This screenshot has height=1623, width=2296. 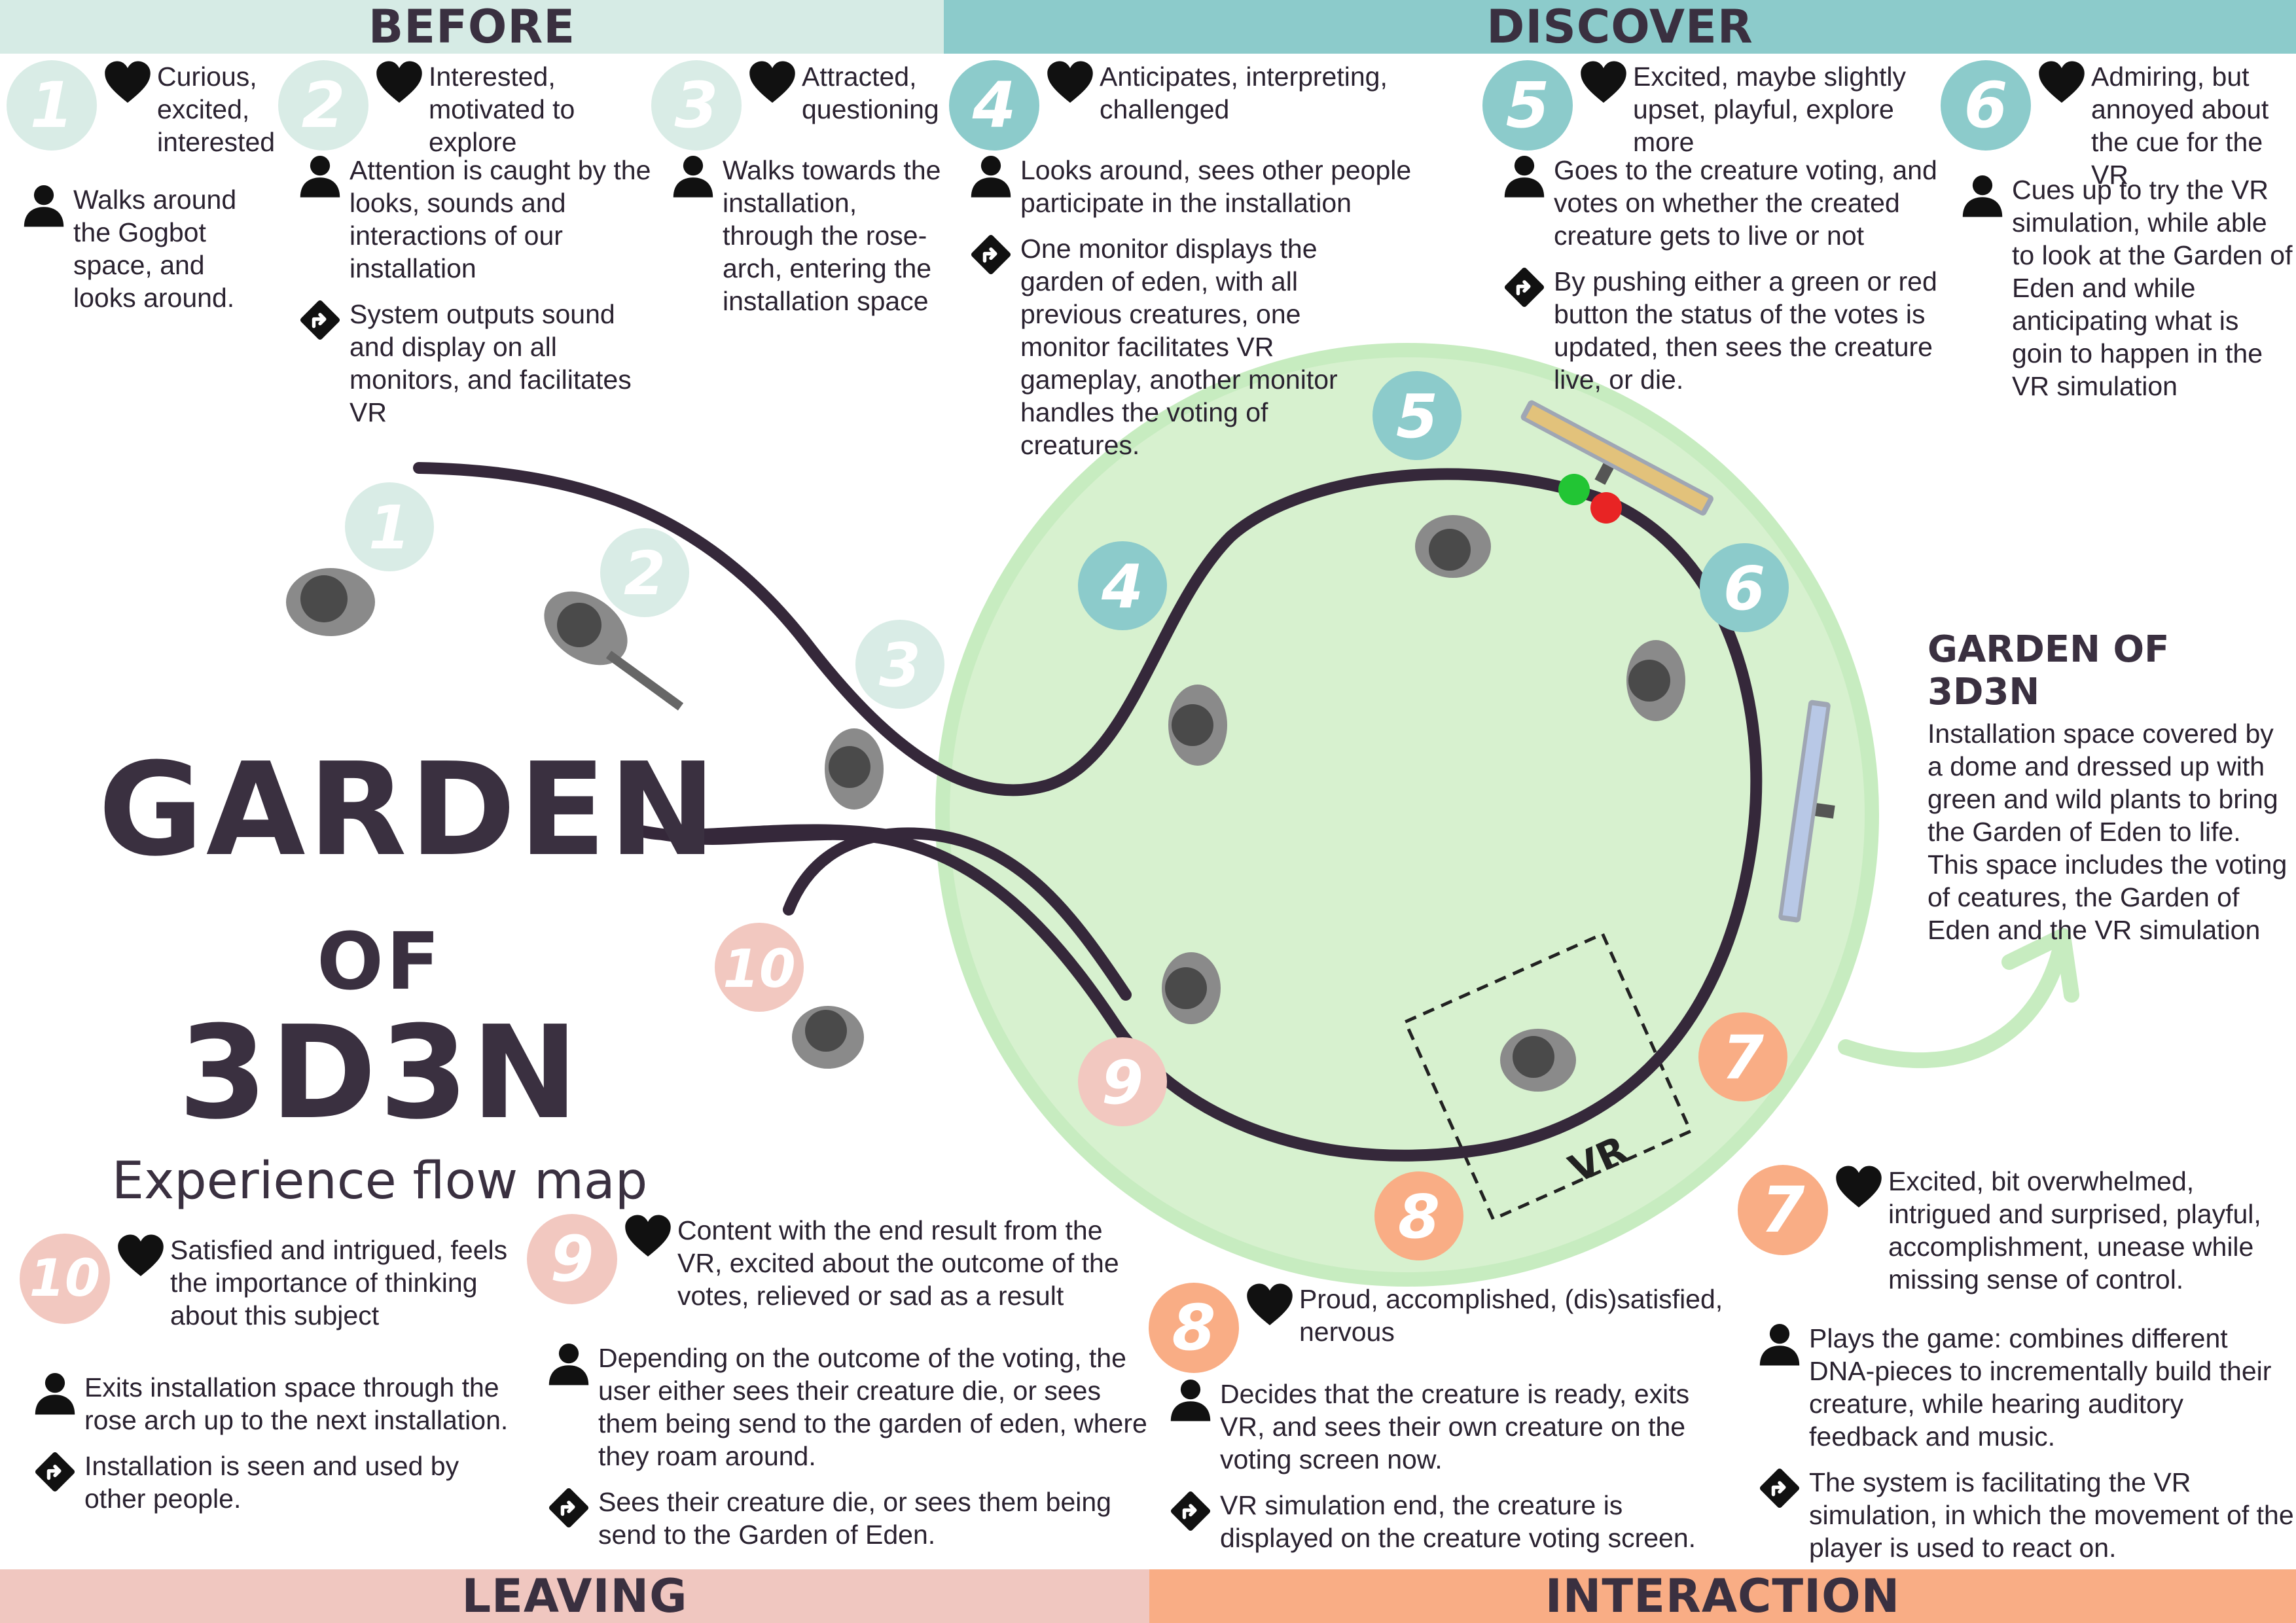 I want to click on title-line2: OF 3D3N, so click(x=379, y=1010).